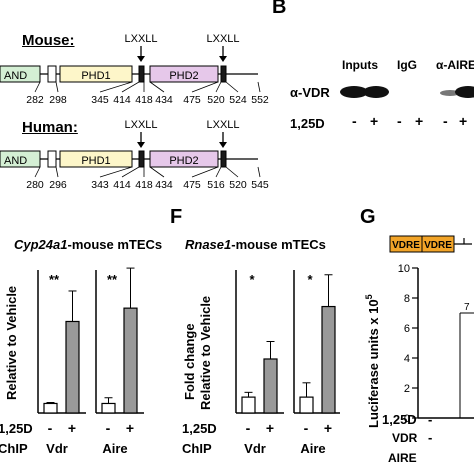  I want to click on chart-f-chip-label: ChIP, so click(197, 448).